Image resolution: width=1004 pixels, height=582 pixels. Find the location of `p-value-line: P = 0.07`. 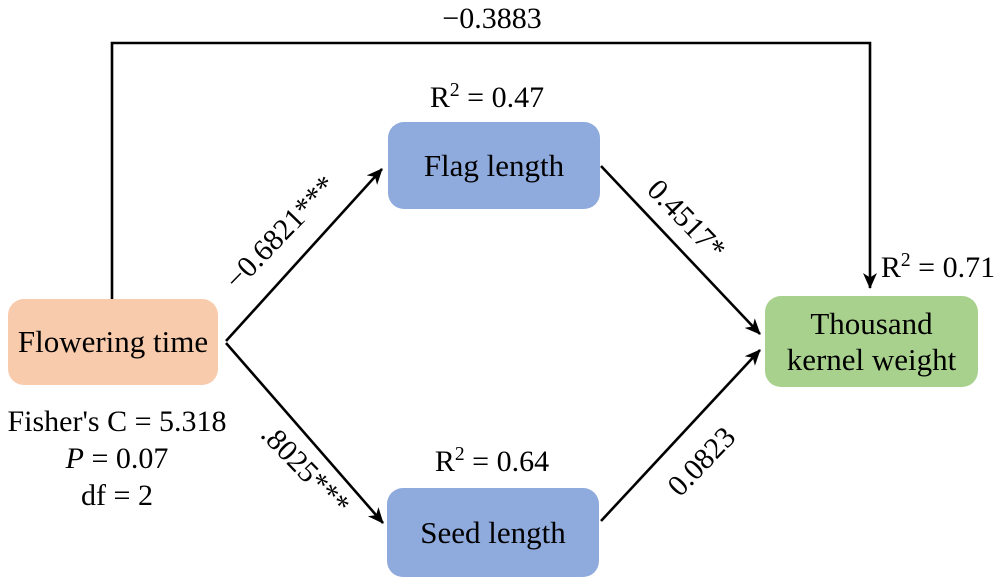

p-value-line: P = 0.07 is located at coordinates (117, 458).